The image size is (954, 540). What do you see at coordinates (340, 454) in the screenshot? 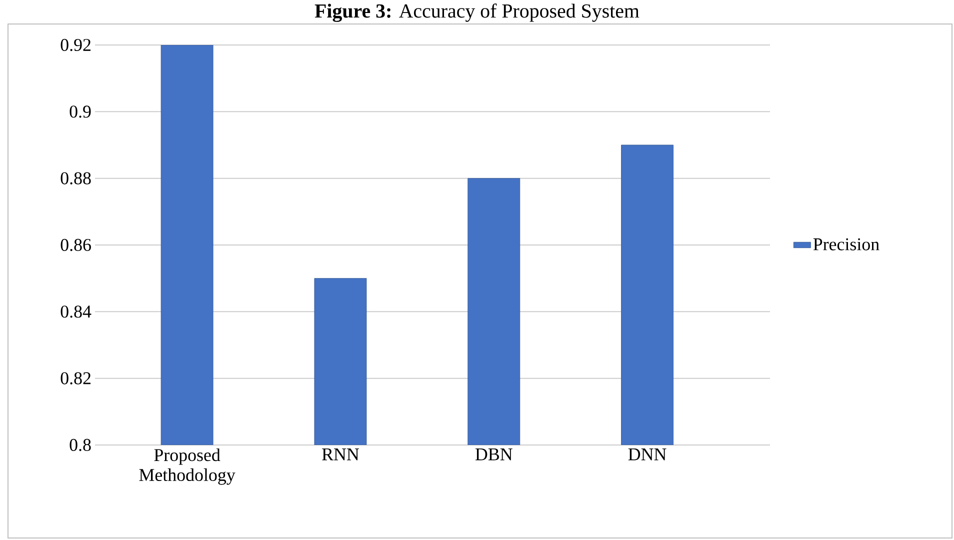
I see `x-tick-label: RNN` at bounding box center [340, 454].